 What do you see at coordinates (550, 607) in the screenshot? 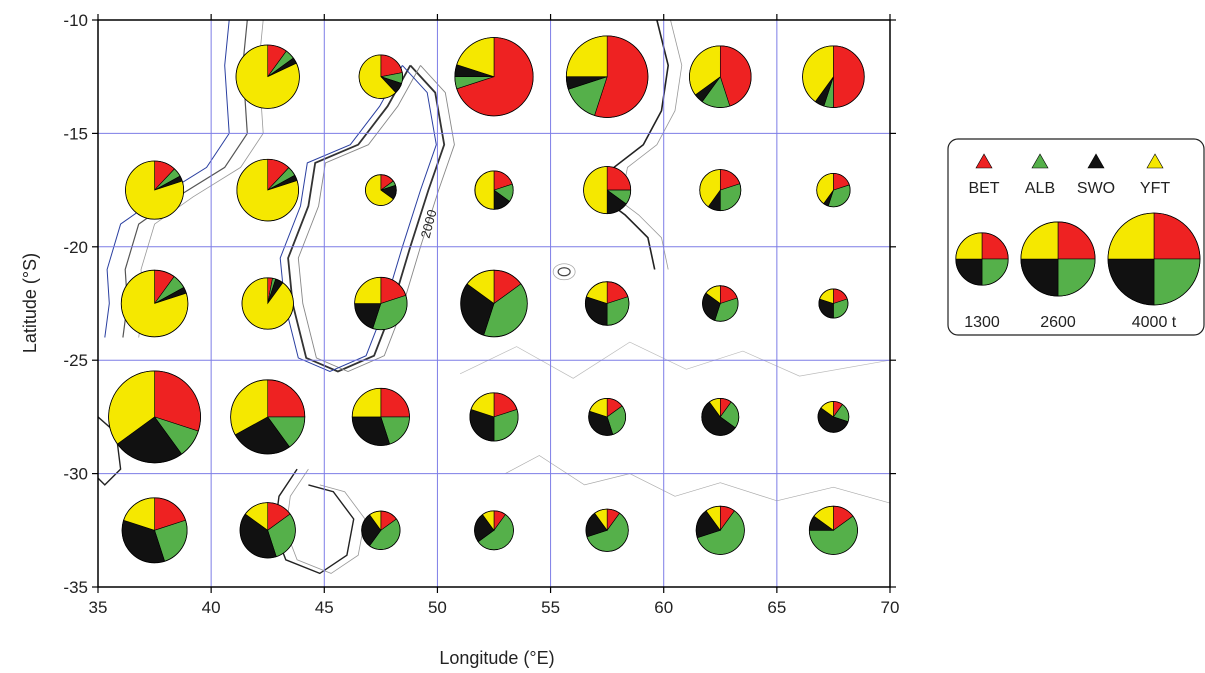
I see `x-tick-label: 55` at bounding box center [550, 607].